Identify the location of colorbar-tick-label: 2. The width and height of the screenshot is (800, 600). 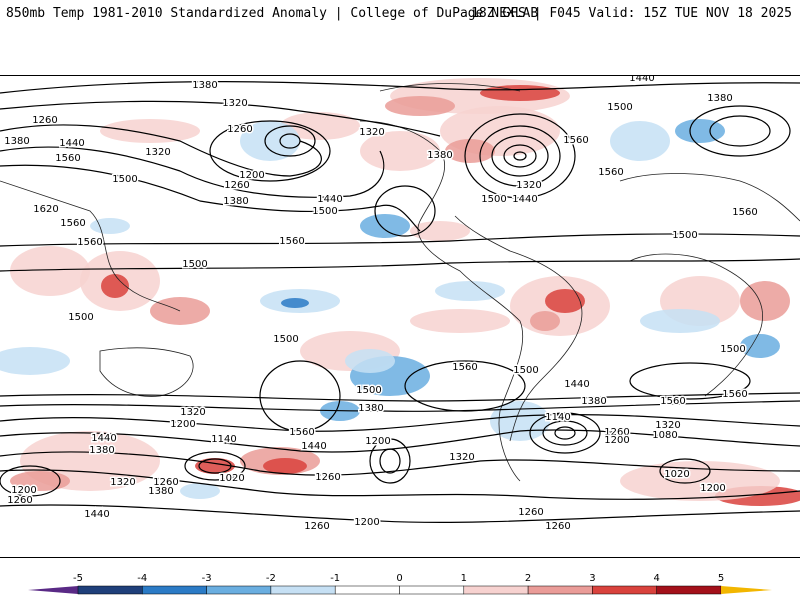
(528, 578).